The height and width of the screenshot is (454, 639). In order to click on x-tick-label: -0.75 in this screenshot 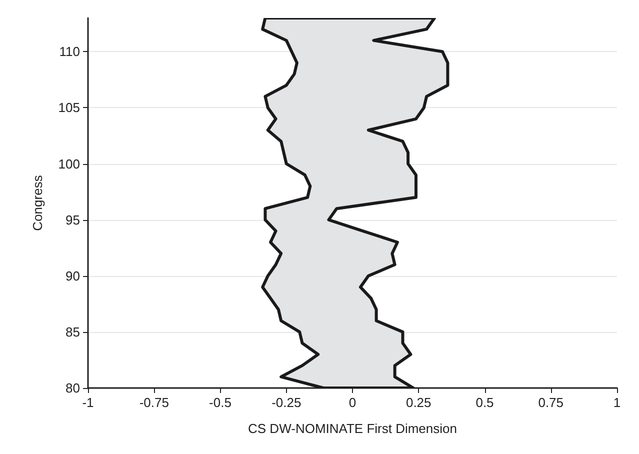, I will do `click(154, 402)`.